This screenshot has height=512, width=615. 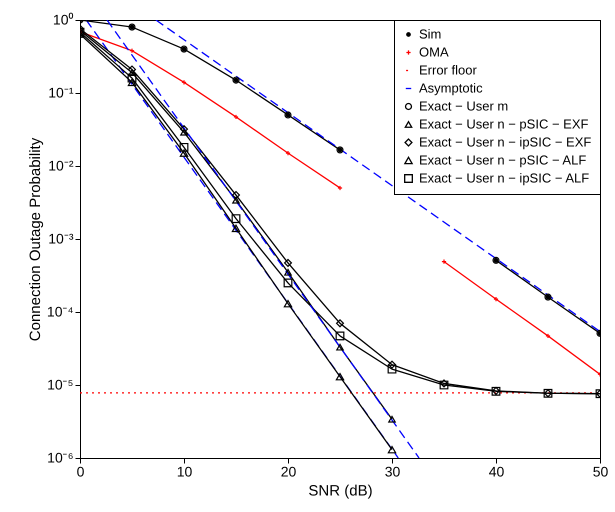 What do you see at coordinates (503, 124) in the screenshot?
I see `legend-label: Exact − User n − pSIC − EXF` at bounding box center [503, 124].